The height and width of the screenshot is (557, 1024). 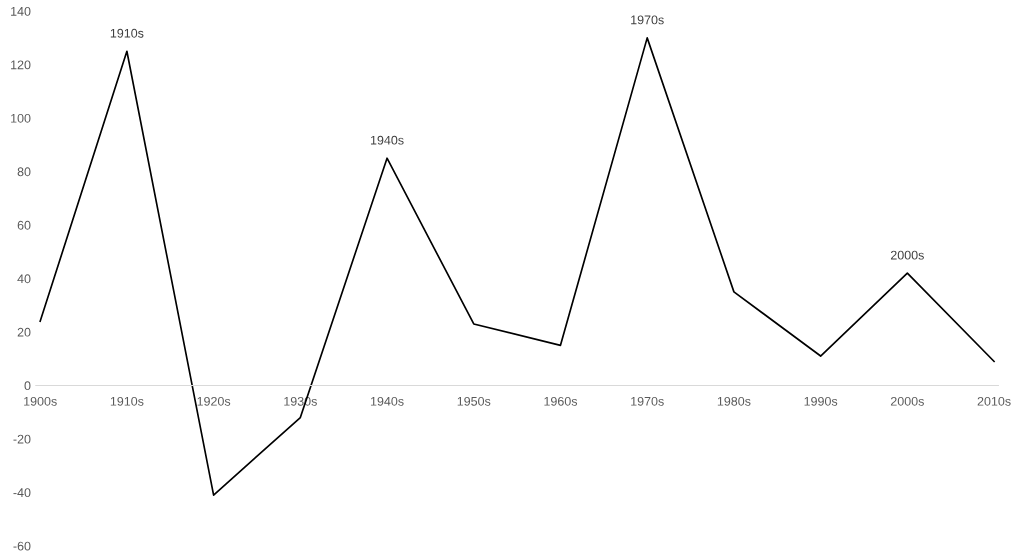 What do you see at coordinates (21, 11) in the screenshot?
I see `y-tick-label: 140` at bounding box center [21, 11].